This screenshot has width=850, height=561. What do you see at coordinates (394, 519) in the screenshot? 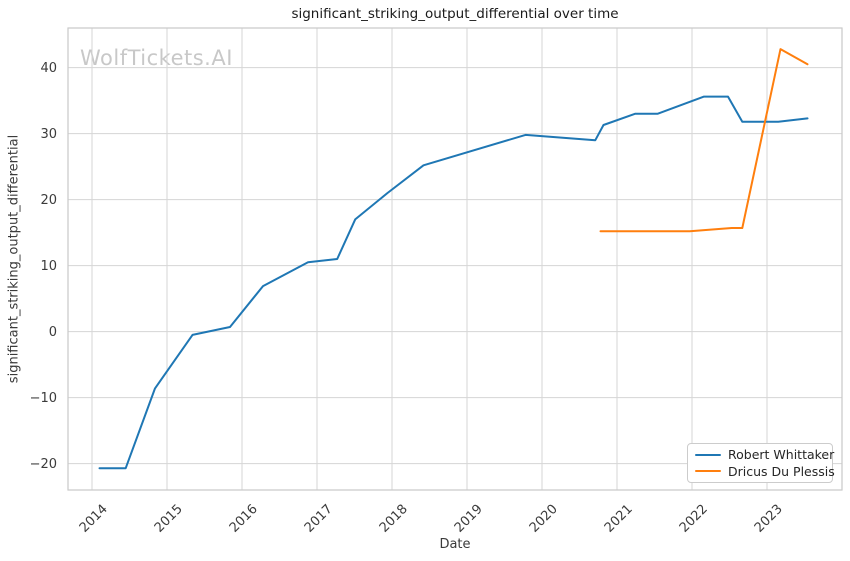
I see `x-tick-label: 2018` at bounding box center [394, 519].